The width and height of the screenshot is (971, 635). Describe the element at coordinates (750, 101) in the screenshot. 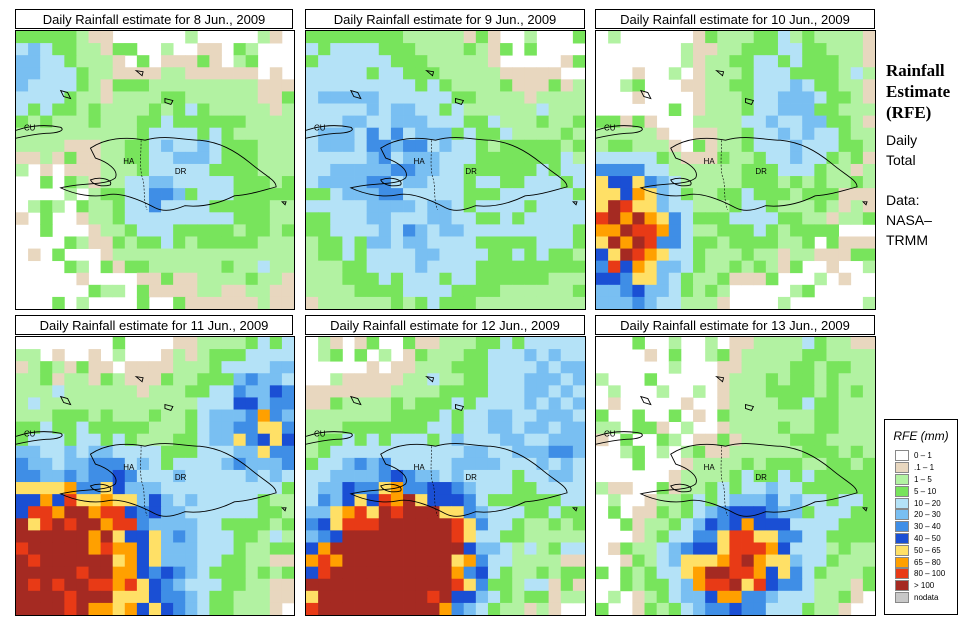

I see `coastline` at that location.